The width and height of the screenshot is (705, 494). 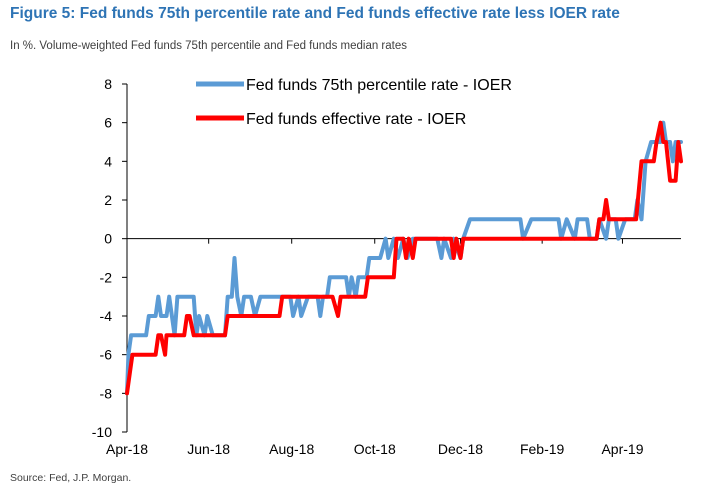 What do you see at coordinates (542, 449) in the screenshot?
I see `x-tick-label: Feb-19` at bounding box center [542, 449].